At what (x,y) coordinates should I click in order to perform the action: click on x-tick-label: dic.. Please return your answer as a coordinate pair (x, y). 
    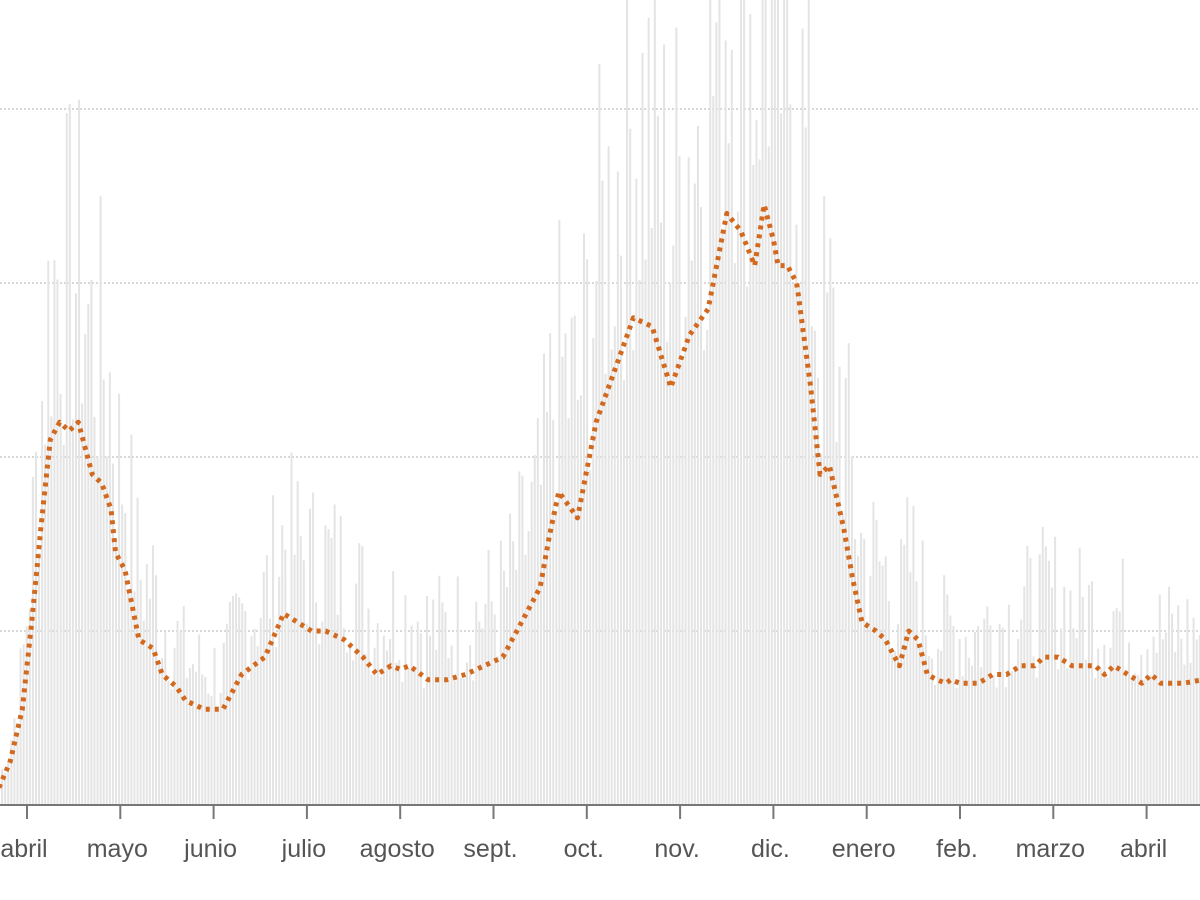
    Looking at the image, I should click on (770, 849).